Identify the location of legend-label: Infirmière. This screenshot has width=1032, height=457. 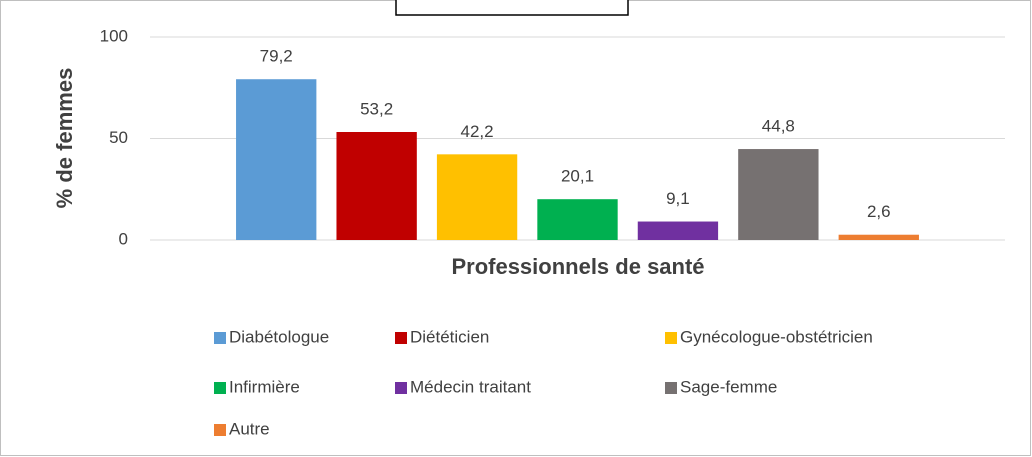
(264, 386).